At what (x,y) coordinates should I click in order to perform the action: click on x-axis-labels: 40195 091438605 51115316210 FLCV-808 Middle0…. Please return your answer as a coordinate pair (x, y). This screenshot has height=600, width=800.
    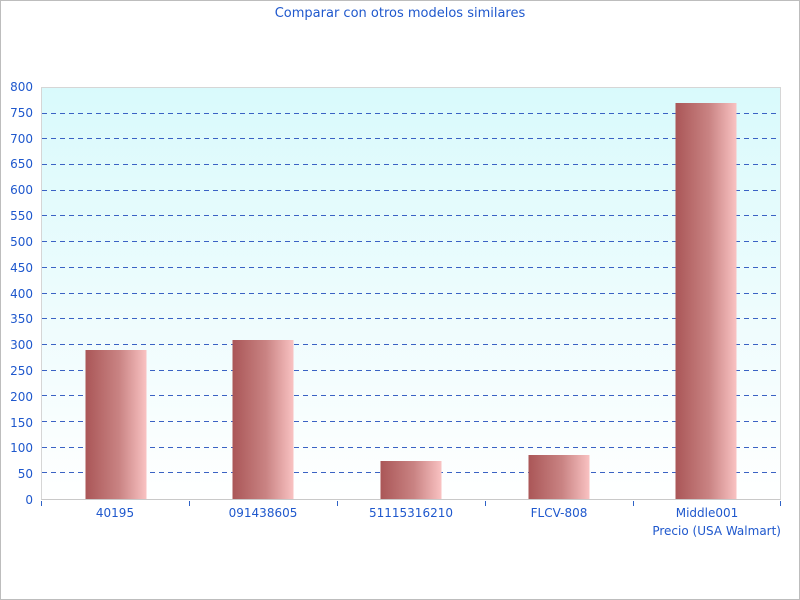
    Looking at the image, I should click on (411, 514).